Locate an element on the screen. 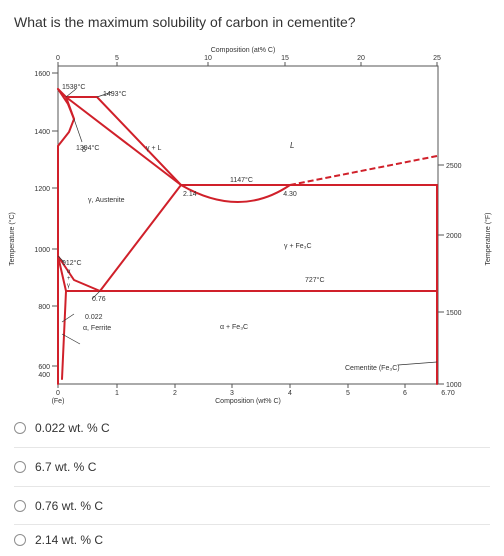 Image resolution: width=504 pixels, height=556 pixels. bottom-tick-label: 3 is located at coordinates (232, 393).